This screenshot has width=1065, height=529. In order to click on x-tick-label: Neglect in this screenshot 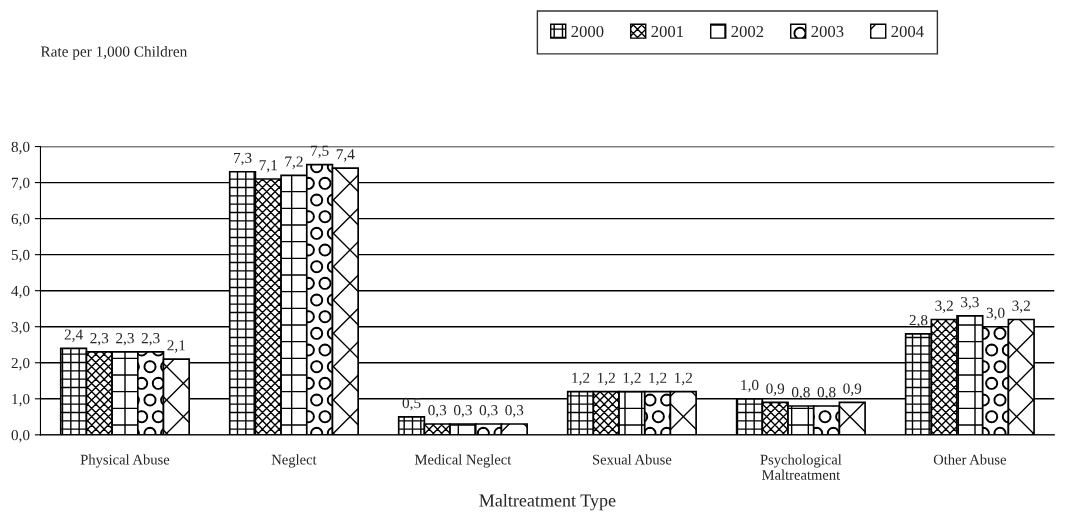, I will do `click(294, 461)`.